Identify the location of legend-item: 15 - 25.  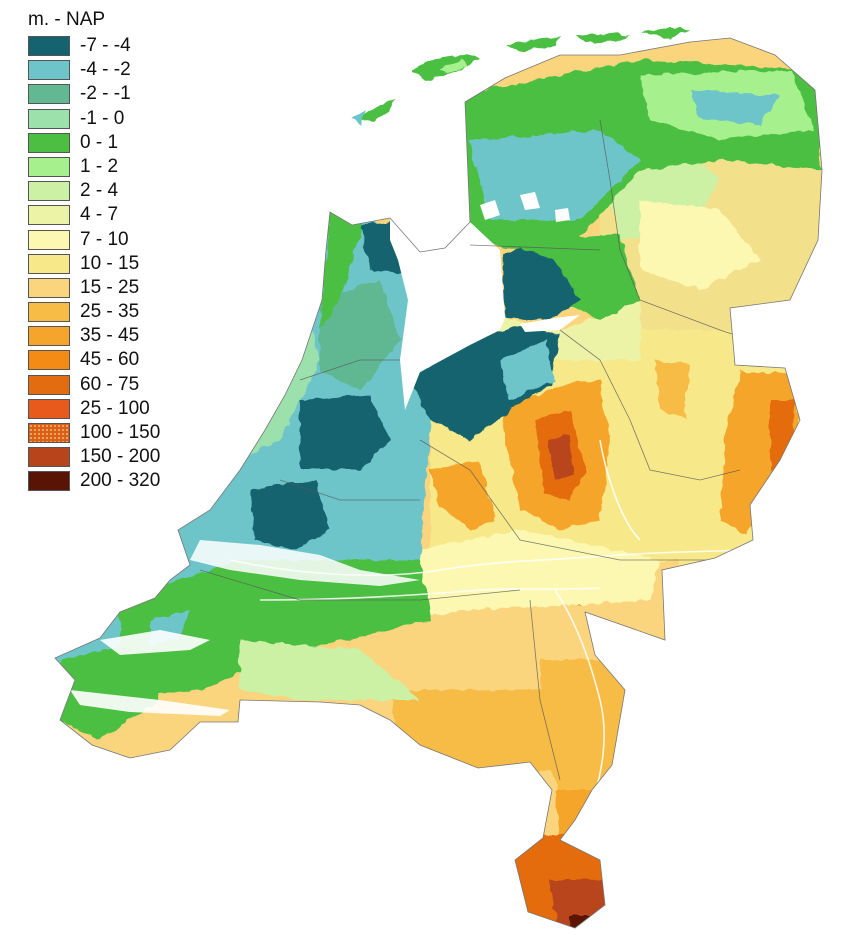
(83, 288).